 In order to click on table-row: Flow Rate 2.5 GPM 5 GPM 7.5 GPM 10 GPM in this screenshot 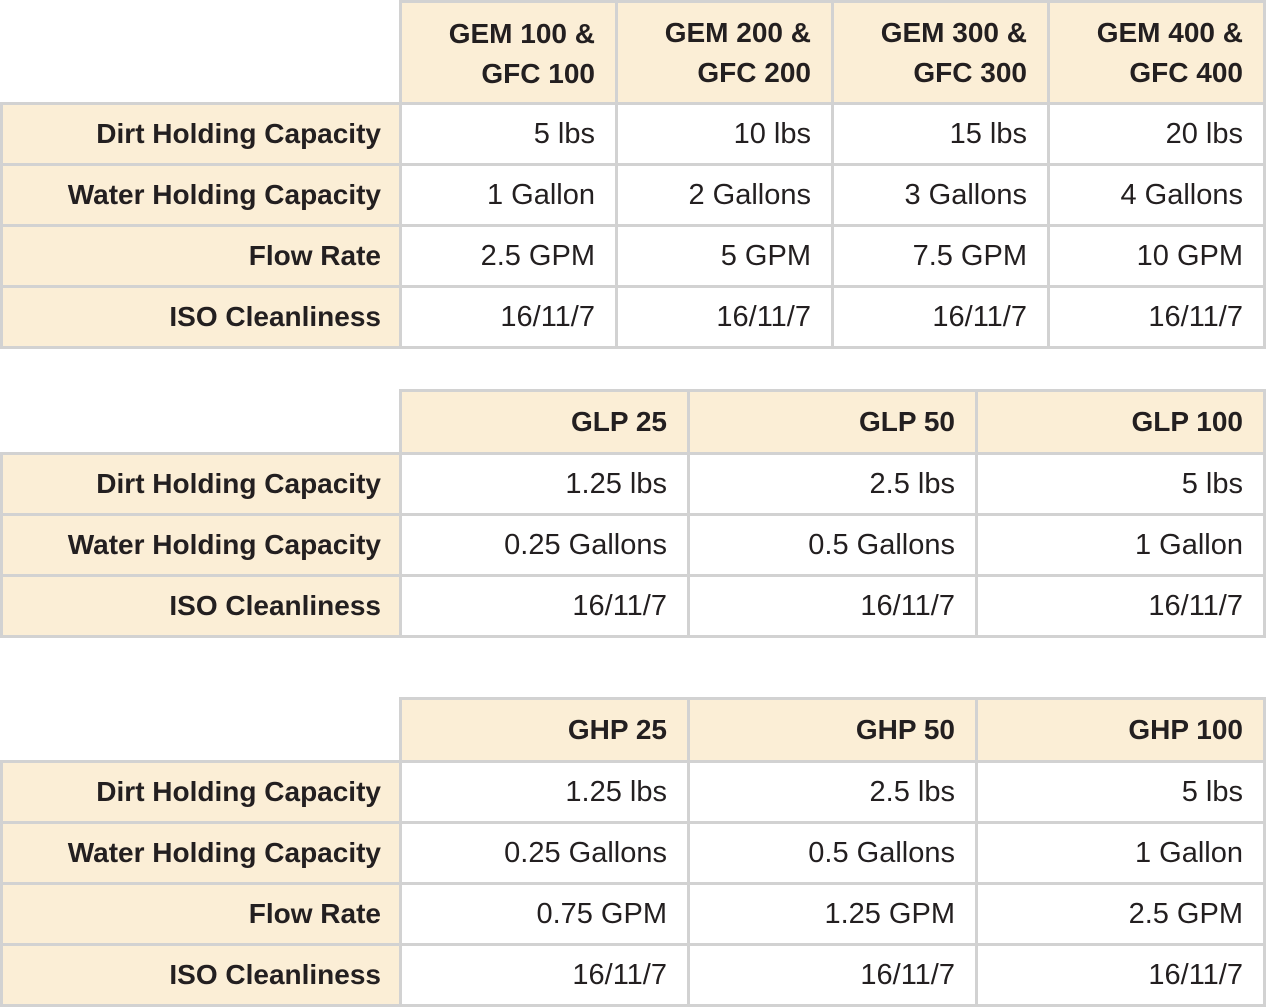, I will do `click(633, 256)`.